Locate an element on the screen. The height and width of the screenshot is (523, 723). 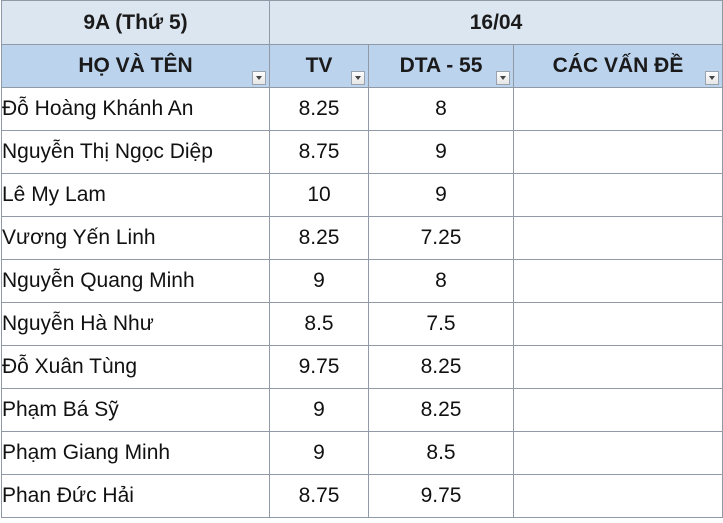
table-row: Nguyễn Quang Minh 9 8 is located at coordinates (362, 281).